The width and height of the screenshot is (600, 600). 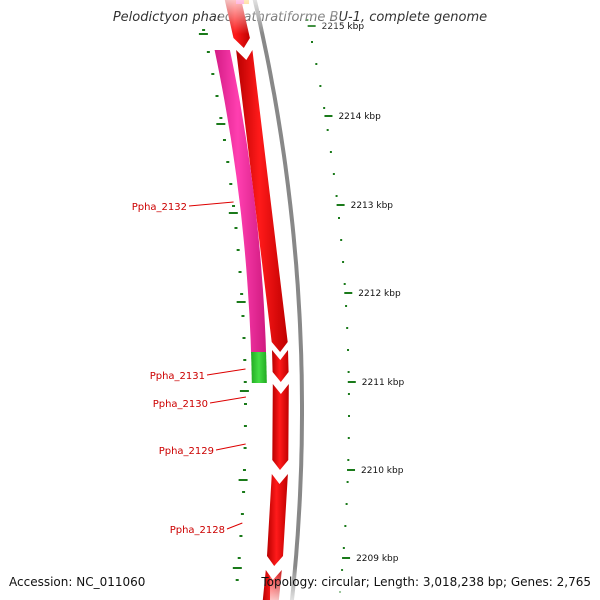 I want to click on gene-label: Ppha_2131, so click(x=177, y=376).